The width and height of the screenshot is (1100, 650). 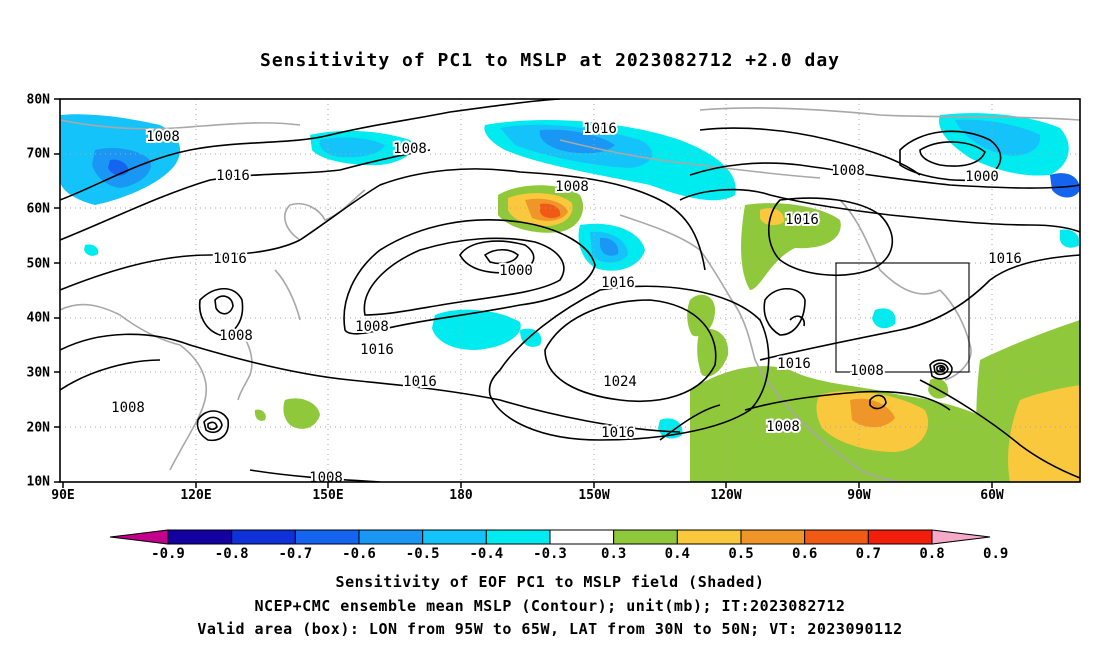 I want to click on colorbar-label: 0.7, so click(x=868, y=554).